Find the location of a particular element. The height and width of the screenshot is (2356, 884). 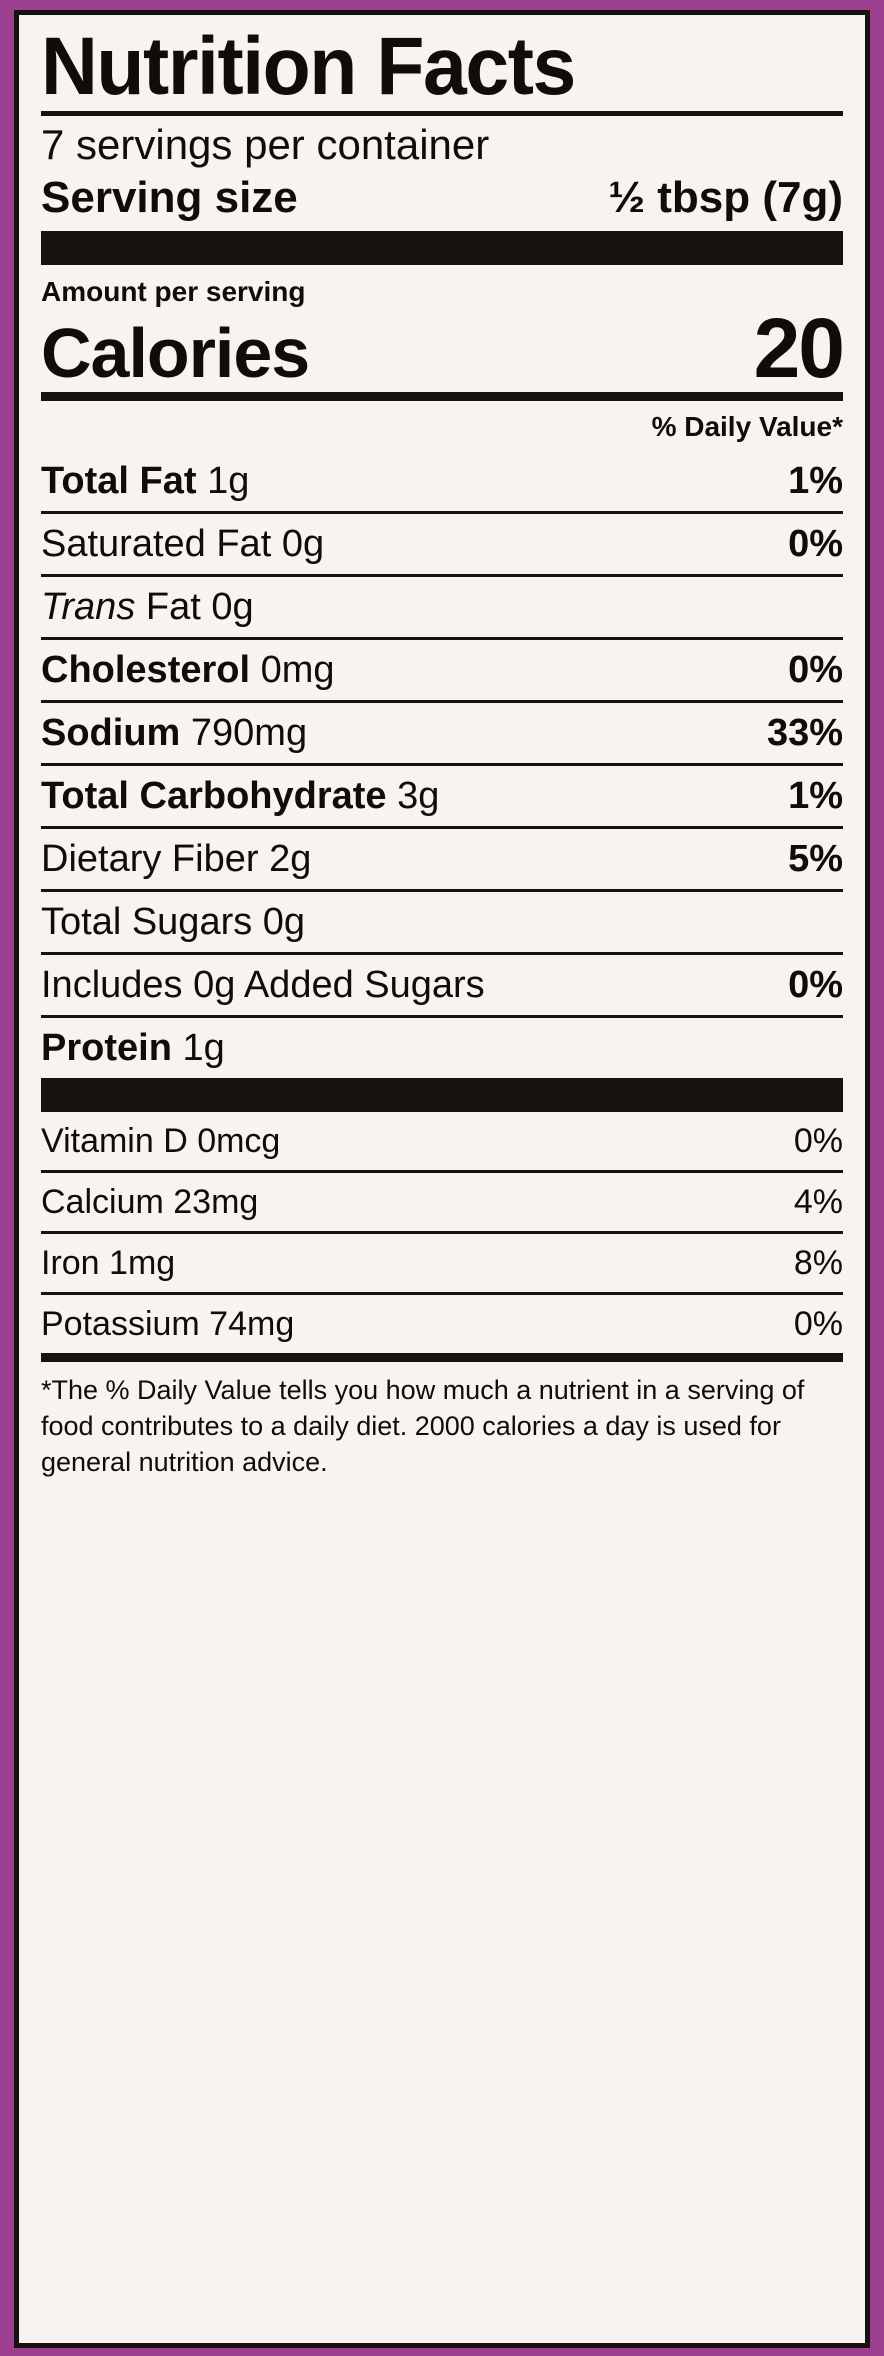

title-divider is located at coordinates (442, 114).